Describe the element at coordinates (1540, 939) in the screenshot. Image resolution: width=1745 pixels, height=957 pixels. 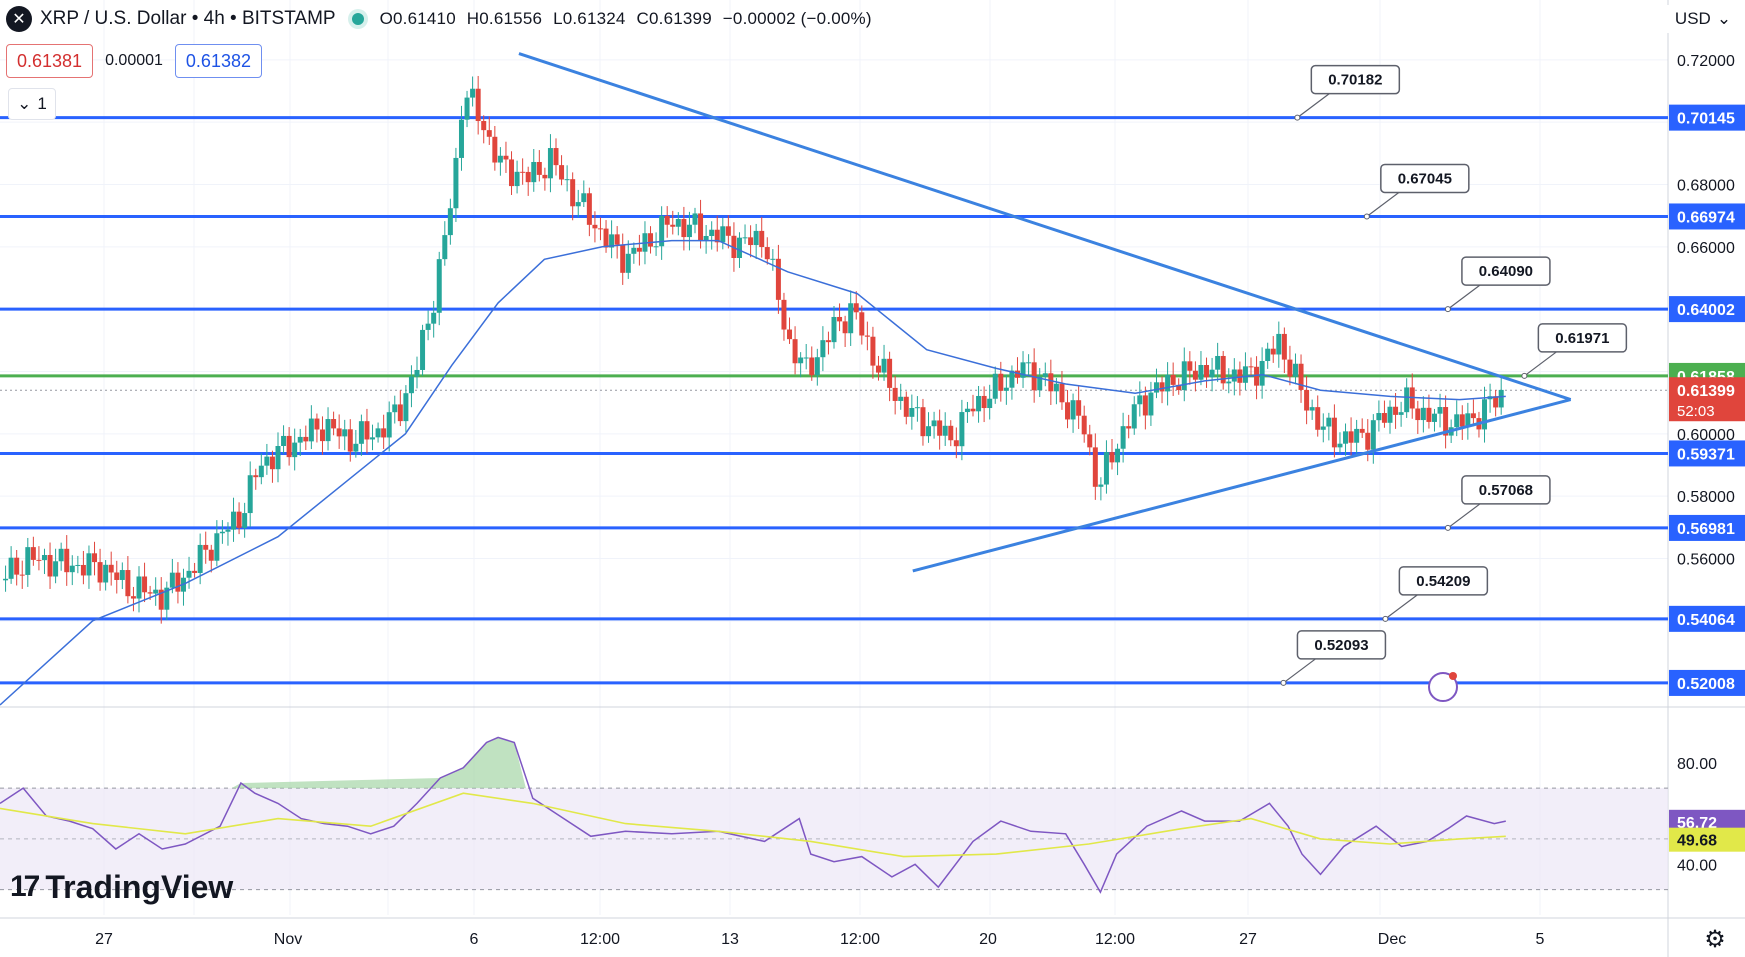
I see `time-axis-tick: 5` at that location.